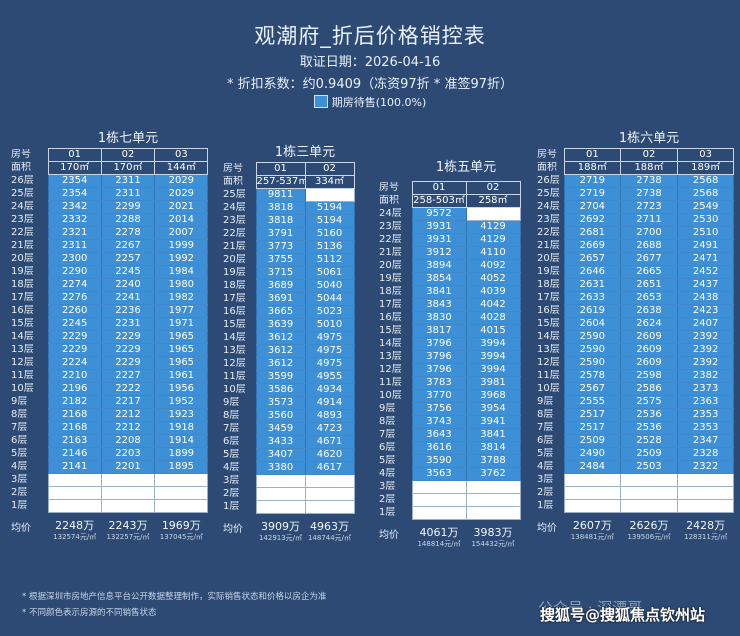 Image resolution: width=740 pixels, height=636 pixels. Describe the element at coordinates (128, 428) in the screenshot. I see `unit-price-cell: 2212` at that location.